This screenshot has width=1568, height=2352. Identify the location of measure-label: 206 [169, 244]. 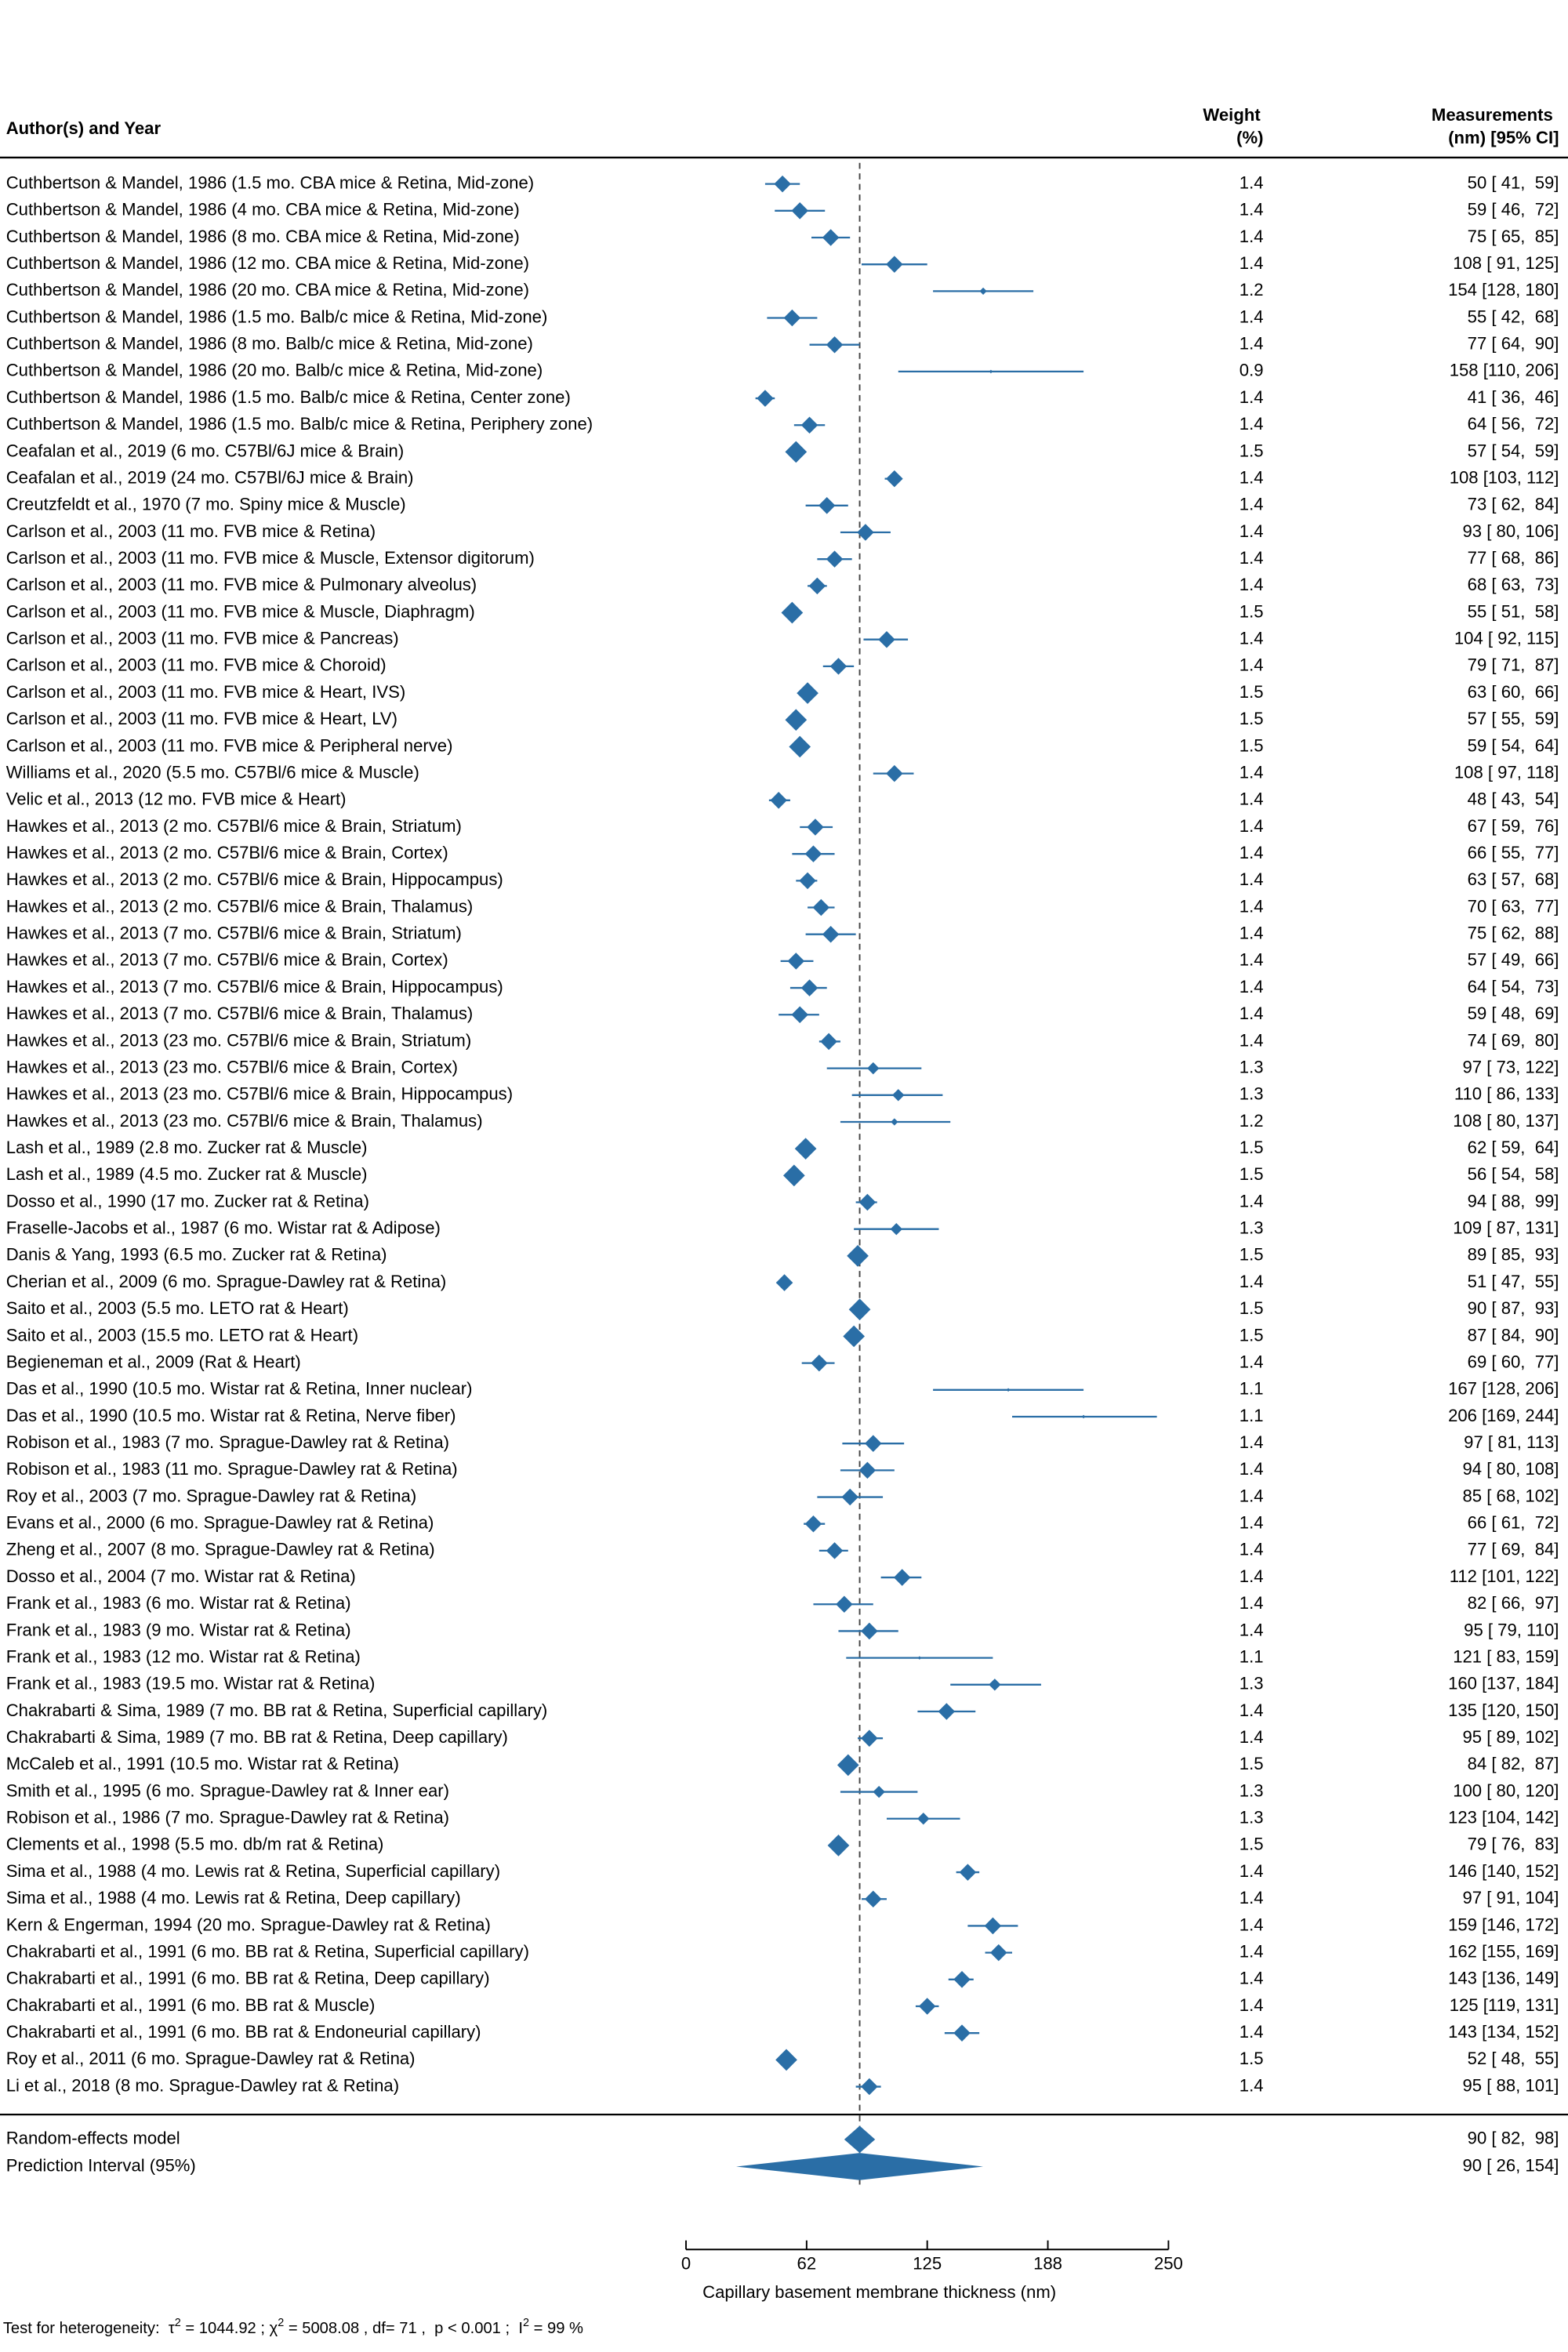
(1503, 1415).